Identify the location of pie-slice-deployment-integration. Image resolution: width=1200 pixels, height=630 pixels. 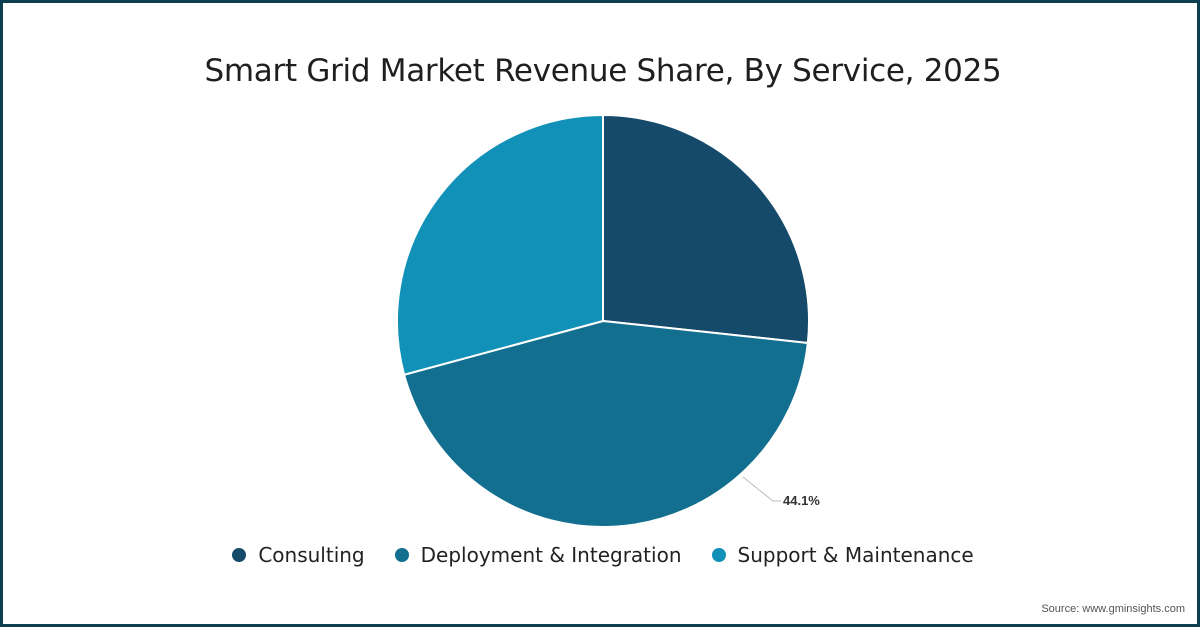
(605, 423).